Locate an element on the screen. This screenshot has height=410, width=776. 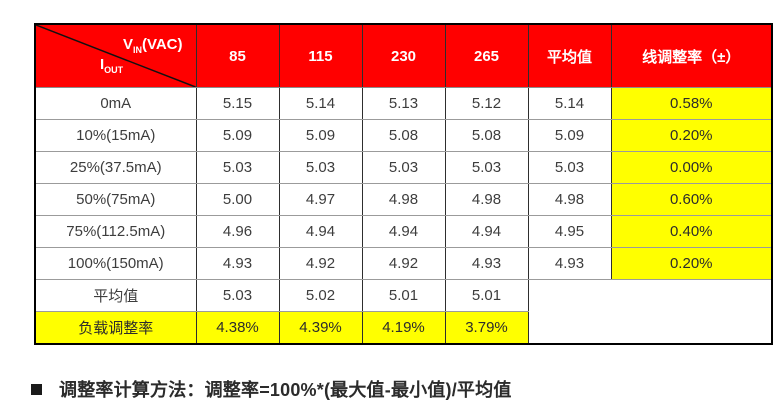
row-label: 10%(15mA) is located at coordinates (115, 135).